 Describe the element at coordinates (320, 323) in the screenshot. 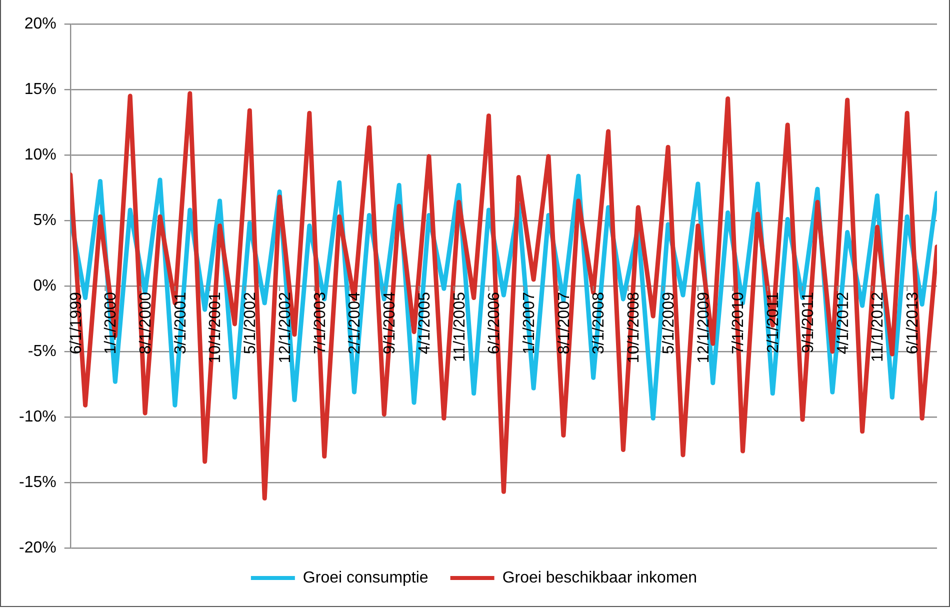

I see `x-tick-label: 7/1/2003` at that location.